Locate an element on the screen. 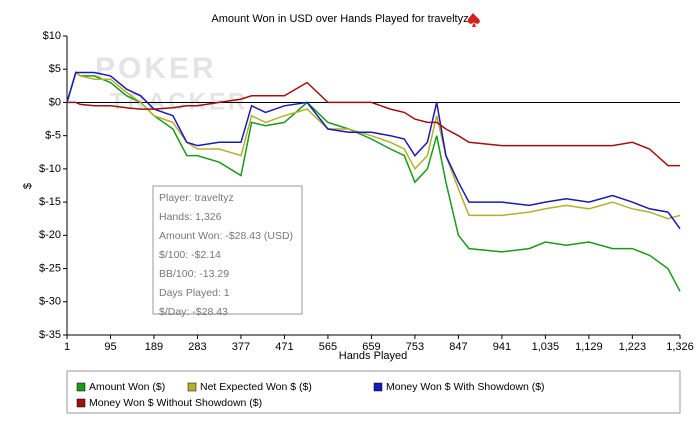 The height and width of the screenshot is (429, 700). y-tick-label: $-30 is located at coordinates (50, 302).